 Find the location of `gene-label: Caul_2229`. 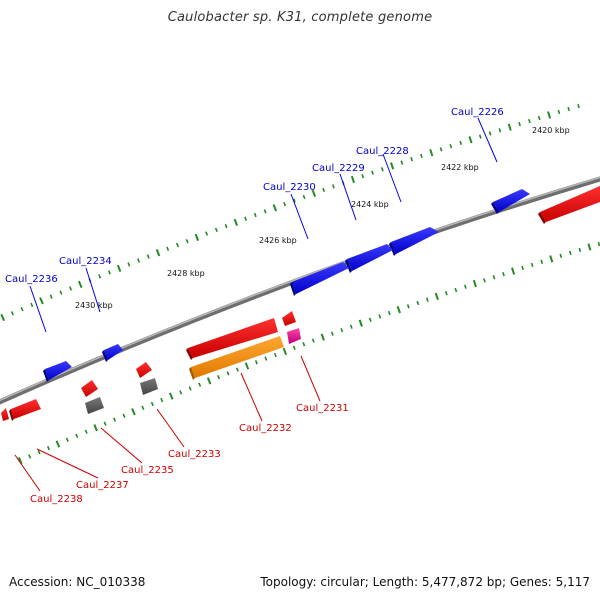

gene-label: Caul_2229 is located at coordinates (338, 168).